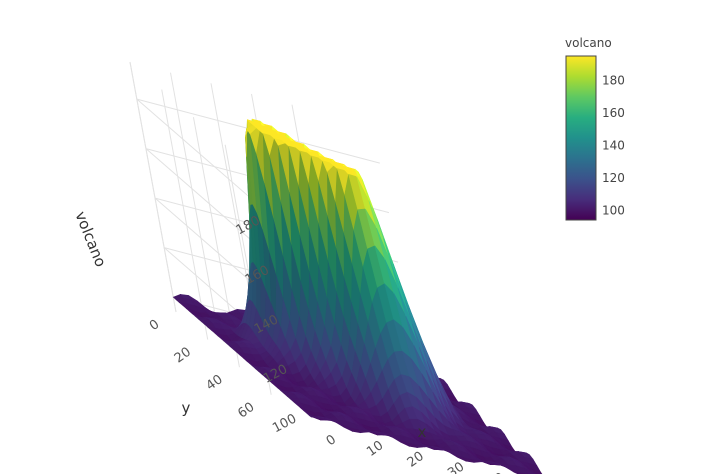 This screenshot has width=714, height=474. I want to click on colorbar-gradient, so click(581, 138).